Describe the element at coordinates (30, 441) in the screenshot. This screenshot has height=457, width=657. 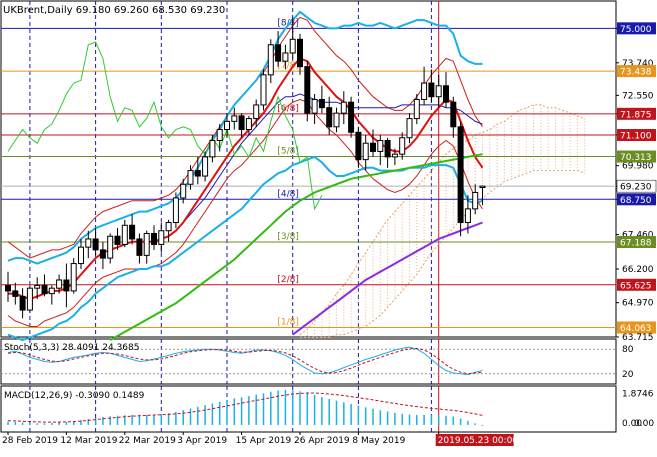
I see `date-axis-label: 28 Feb 2019` at that location.